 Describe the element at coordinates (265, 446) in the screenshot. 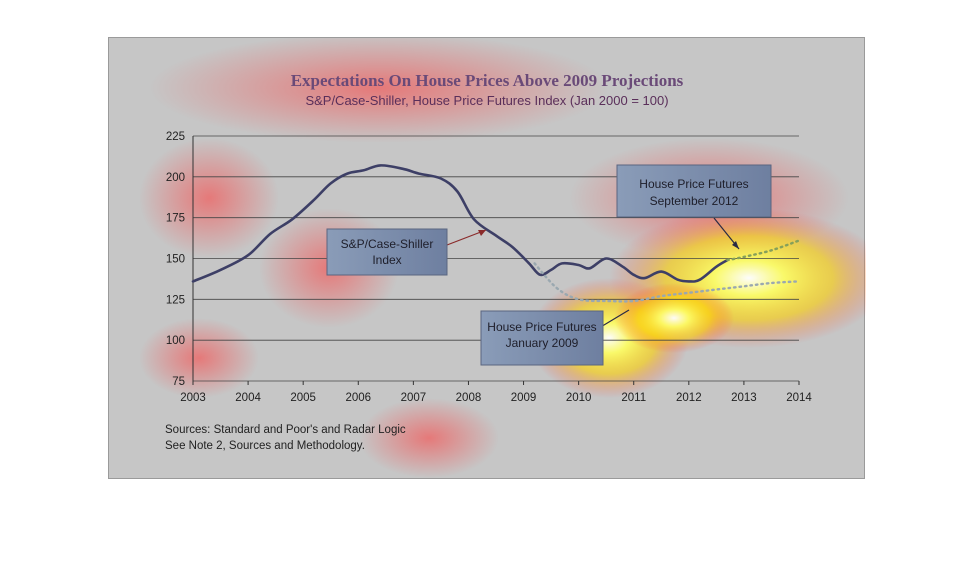

I see `source-line-2: See Note 2, Sources and Methodology.` at that location.